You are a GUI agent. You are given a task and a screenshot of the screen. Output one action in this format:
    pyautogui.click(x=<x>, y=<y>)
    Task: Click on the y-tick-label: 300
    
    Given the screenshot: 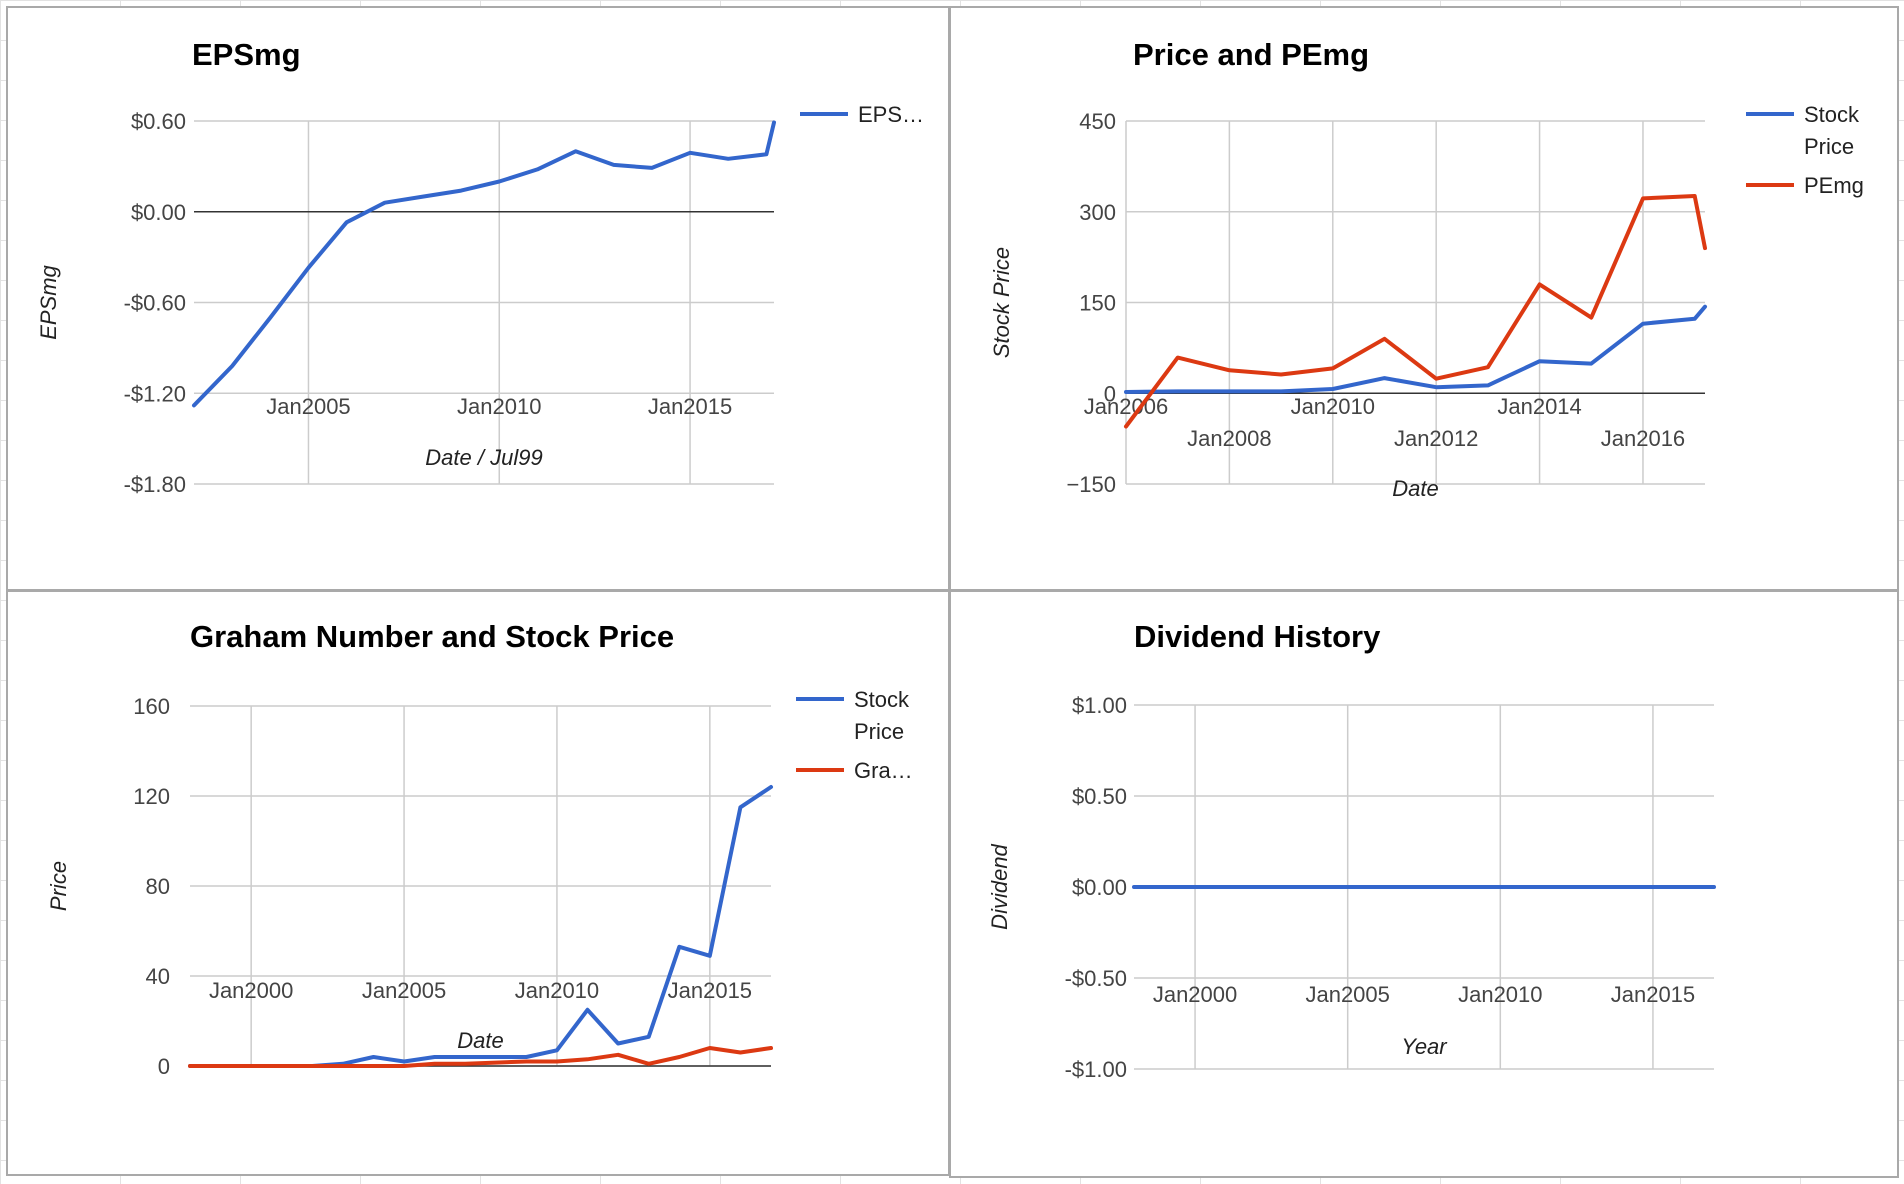 What is the action you would take?
    pyautogui.click(x=1097, y=212)
    